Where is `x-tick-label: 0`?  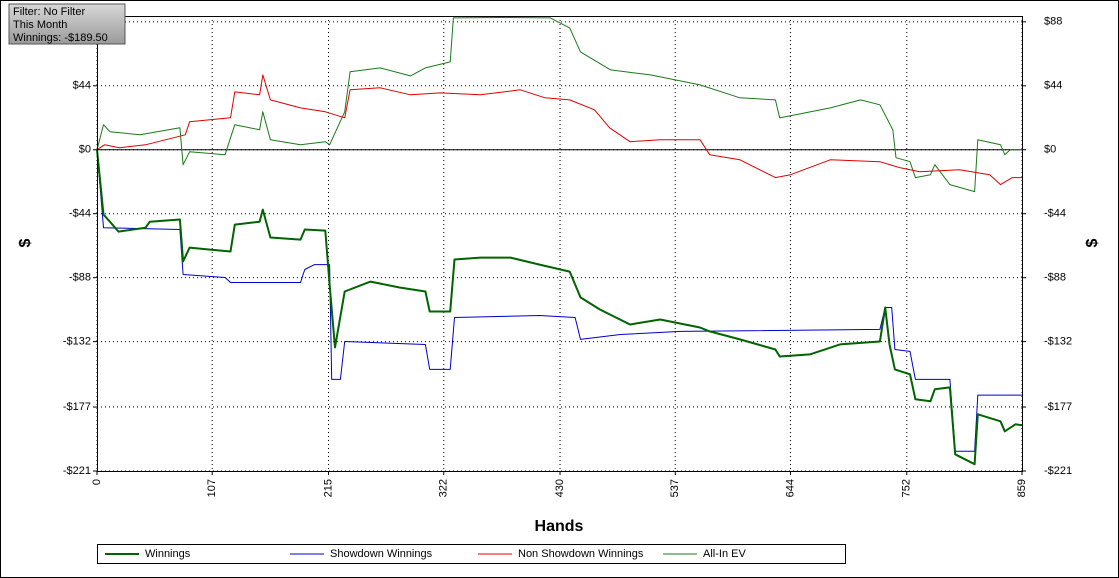
x-tick-label: 0 is located at coordinates (97, 482).